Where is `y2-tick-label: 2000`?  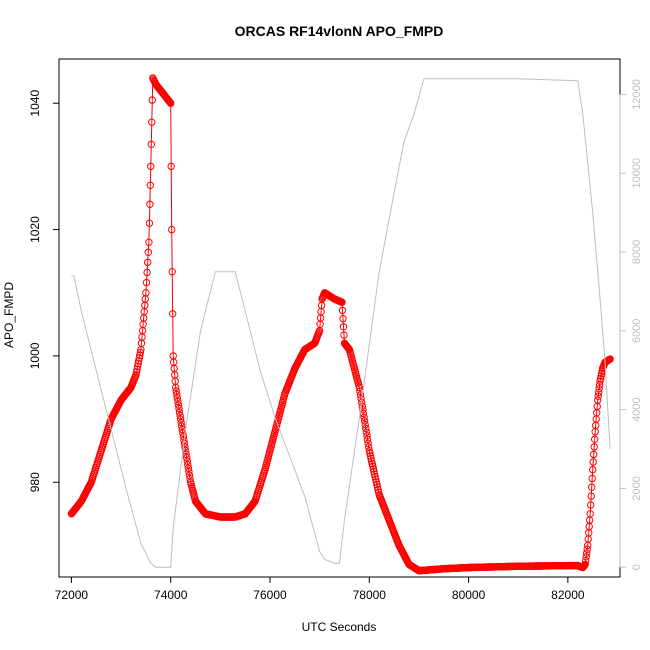
y2-tick-label: 2000 is located at coordinates (637, 488).